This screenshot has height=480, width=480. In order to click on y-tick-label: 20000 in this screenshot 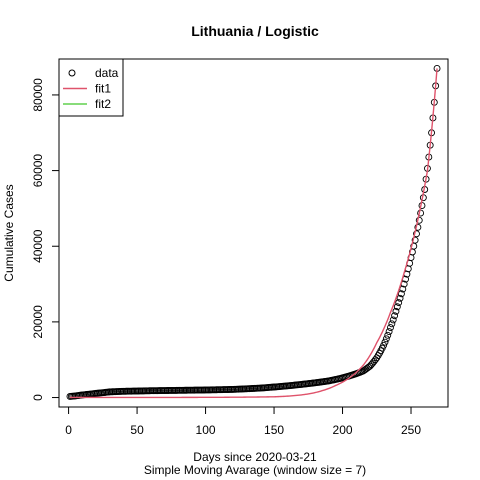, I will do `click(38, 322)`.